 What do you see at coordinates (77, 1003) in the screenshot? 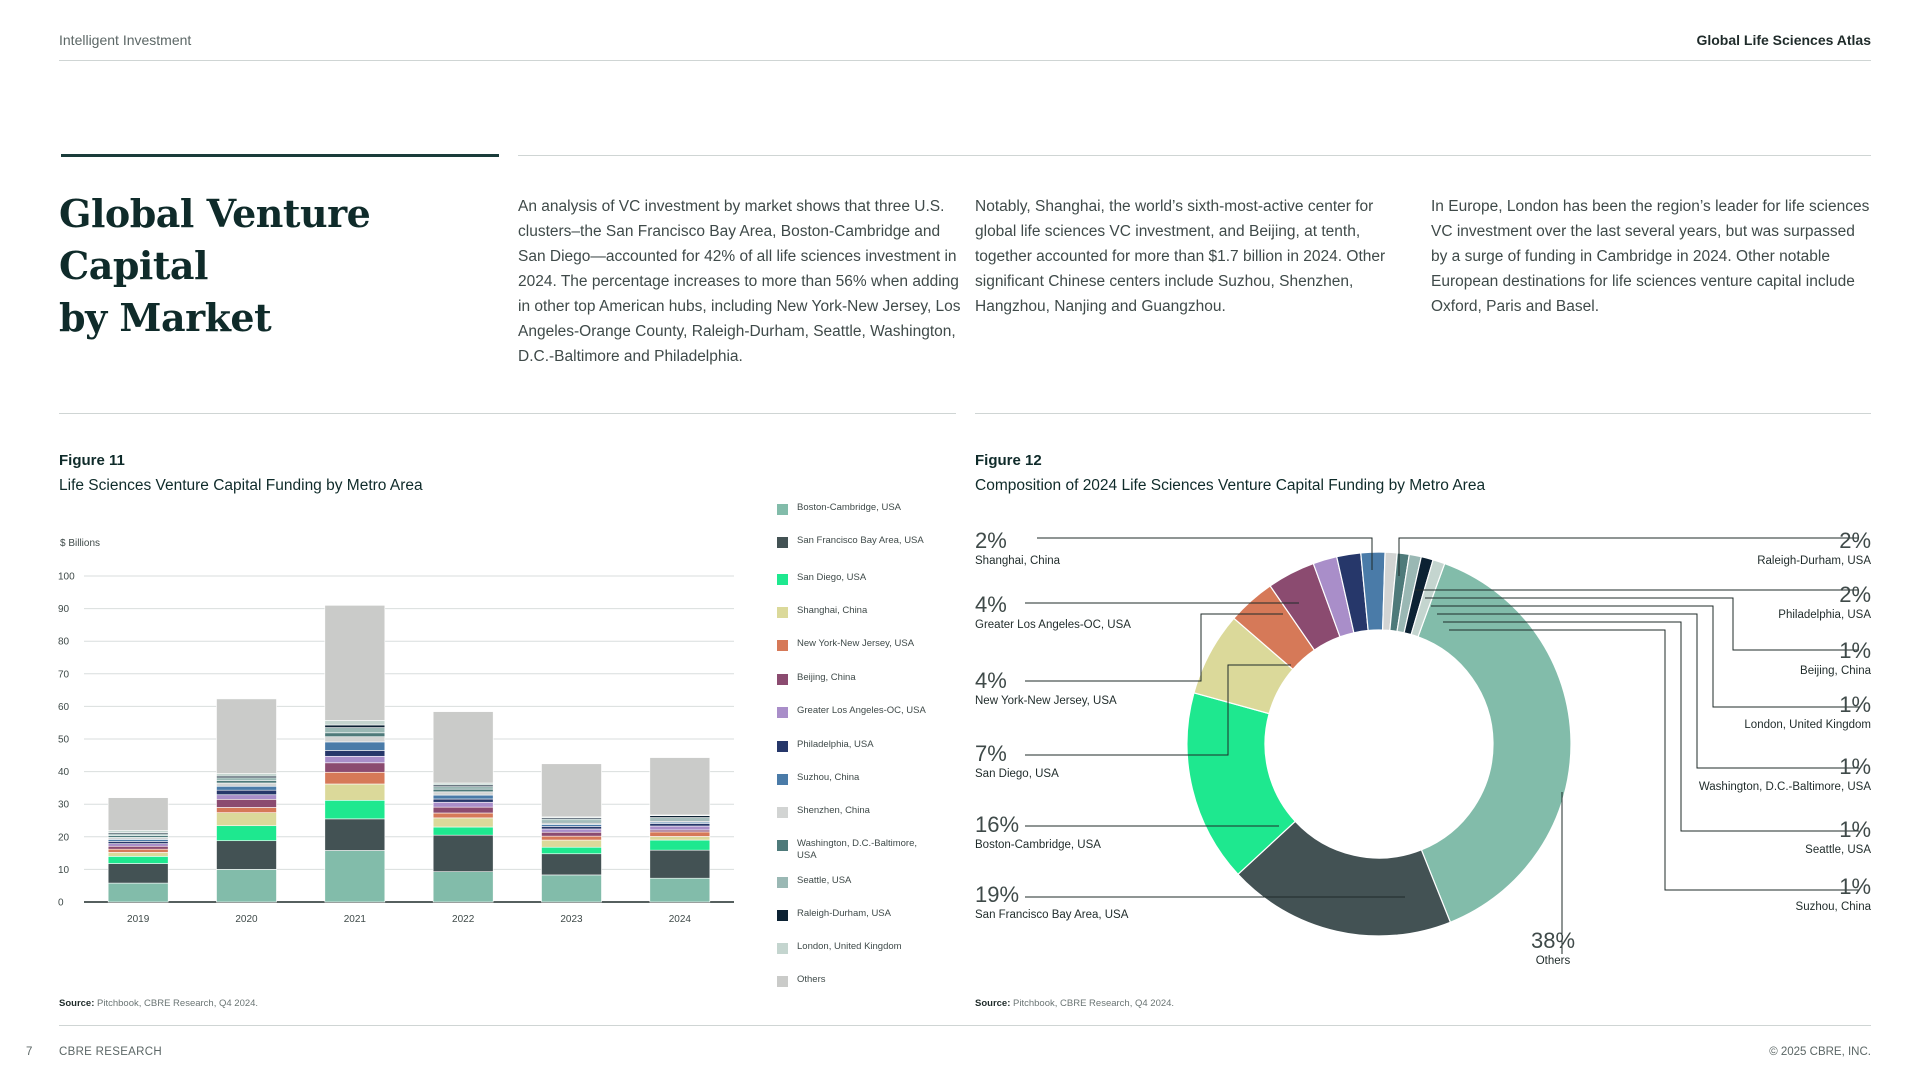
I see `figure11-source-label: Source:` at bounding box center [77, 1003].